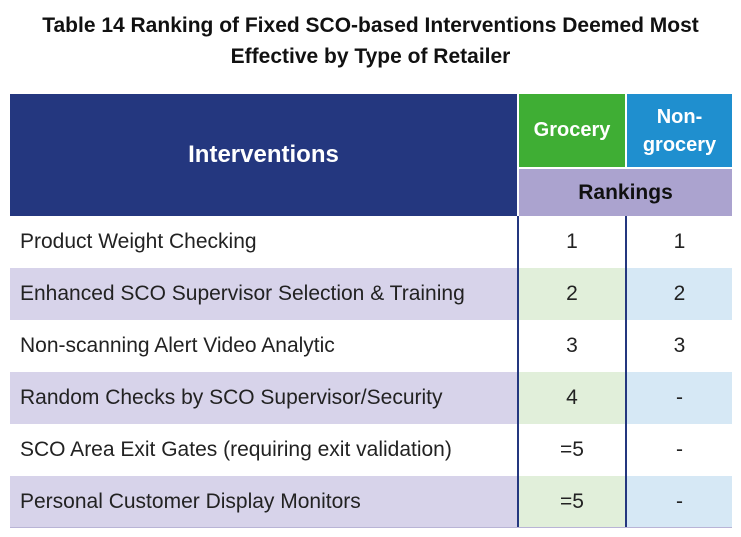 This screenshot has width=741, height=537. I want to click on nongrocery-rank-cell: 1, so click(679, 241).